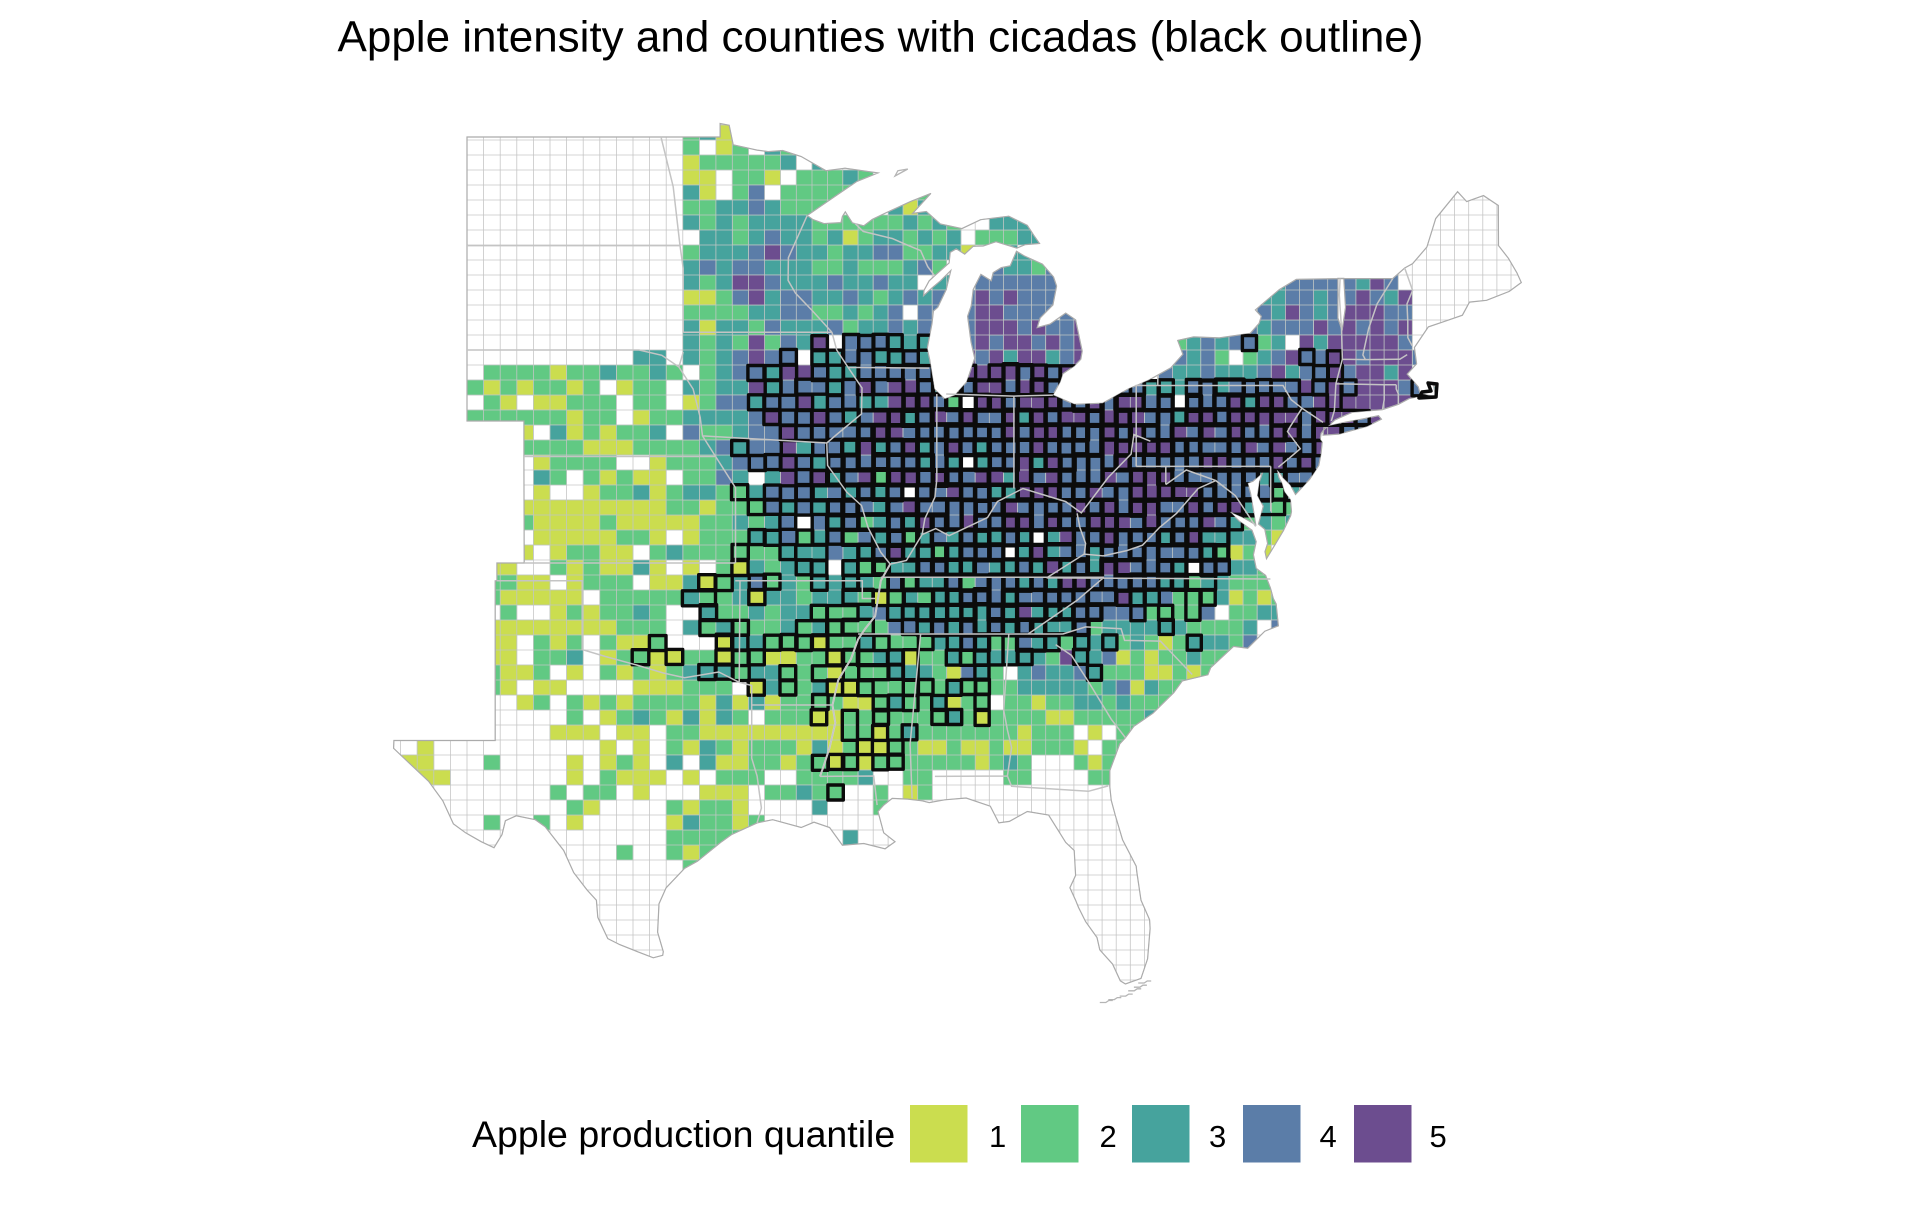  What do you see at coordinates (997, 1136) in the screenshot?
I see `svg-text: 1` at bounding box center [997, 1136].